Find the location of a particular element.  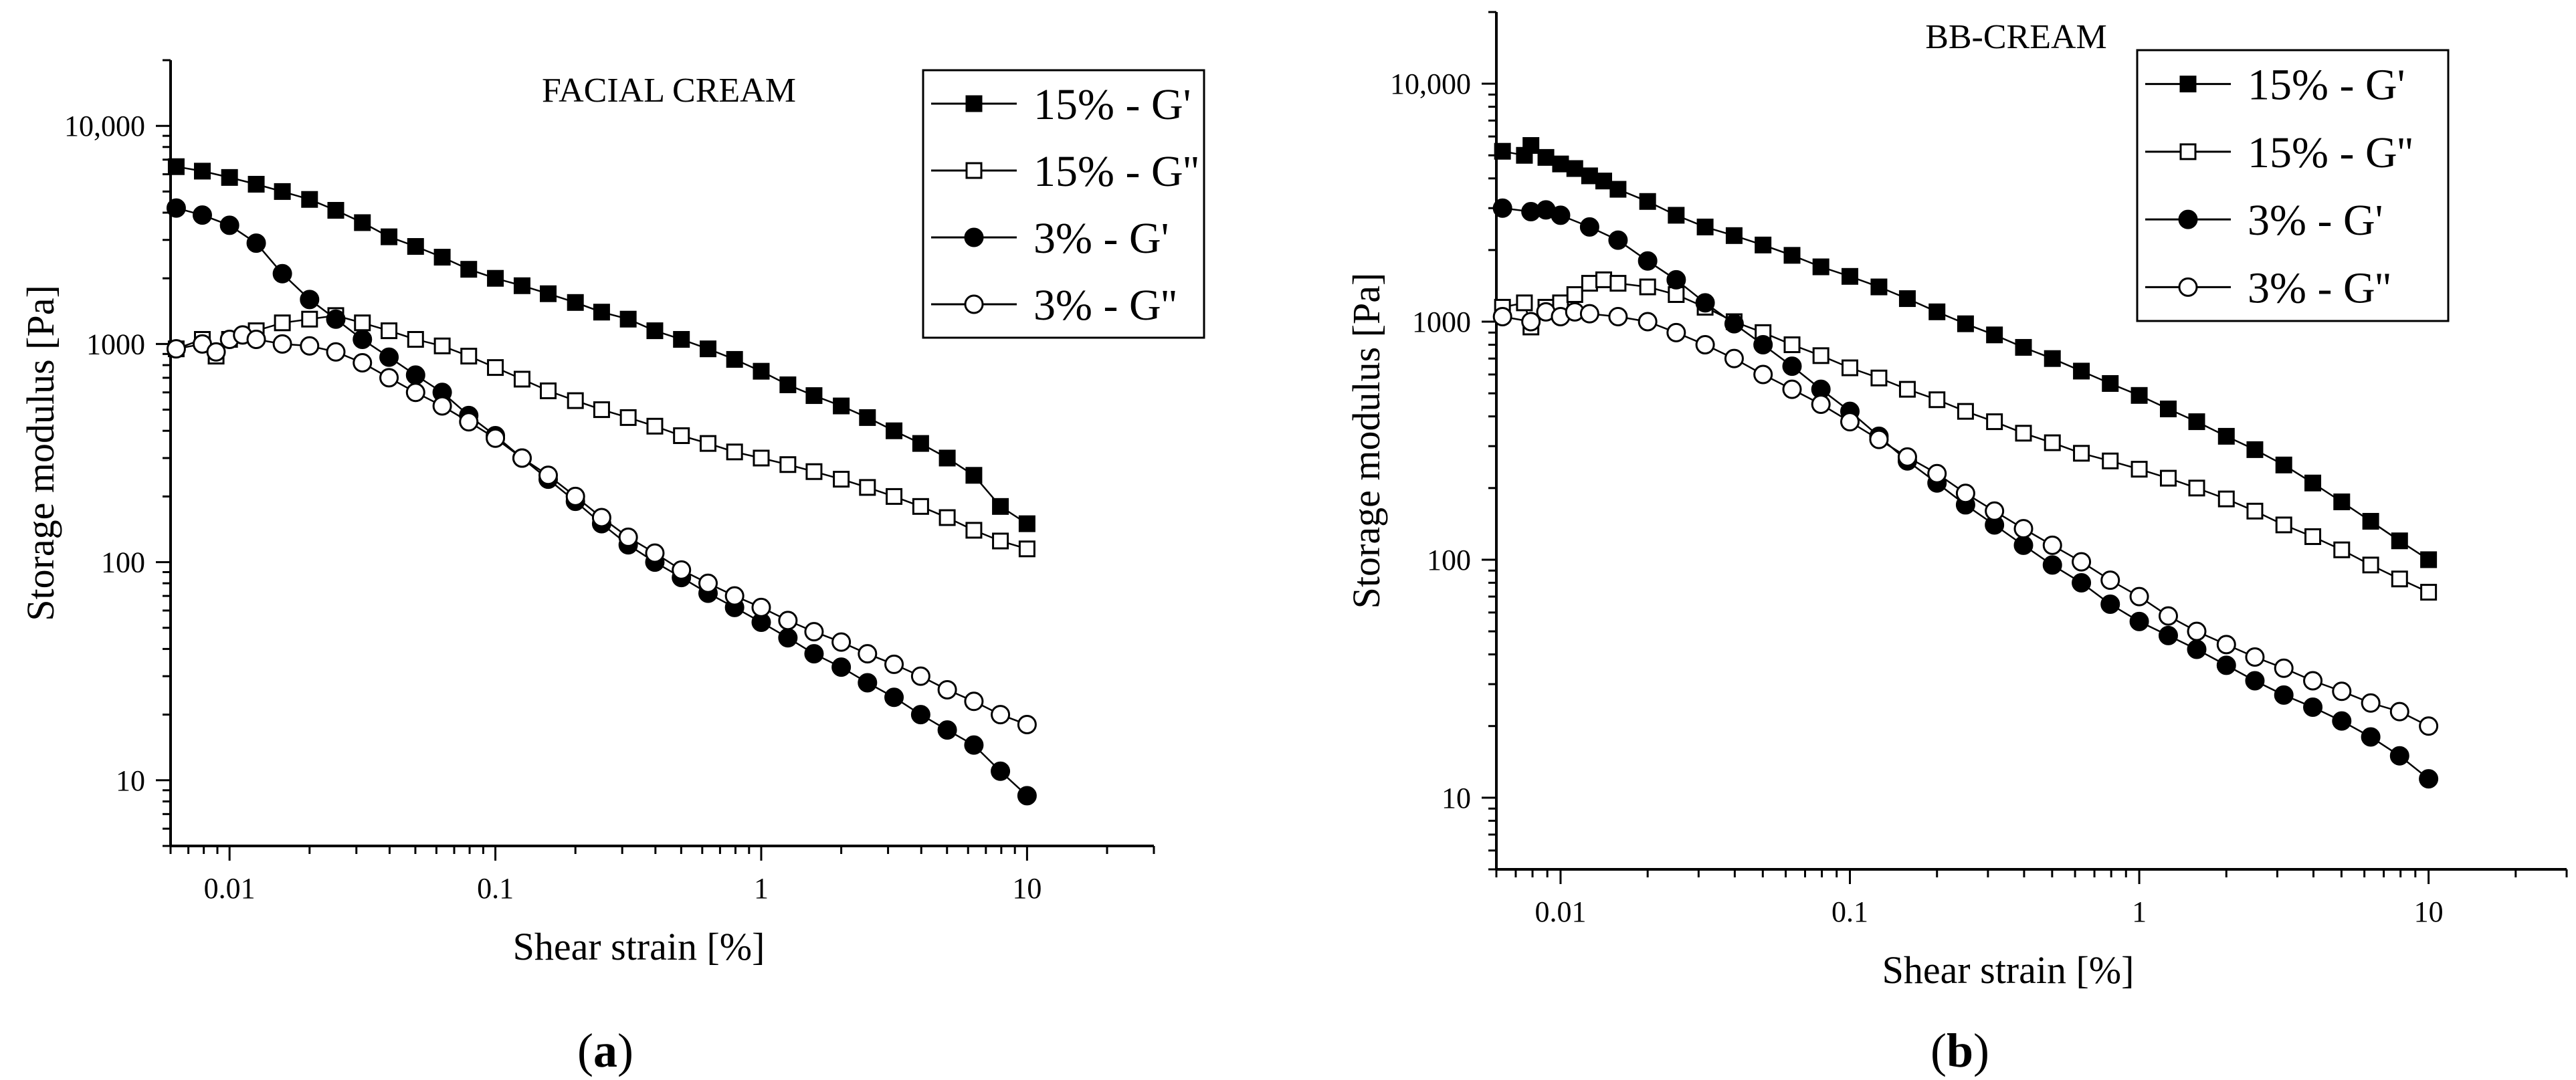

y-tick-label: 1000 is located at coordinates (1442, 322).